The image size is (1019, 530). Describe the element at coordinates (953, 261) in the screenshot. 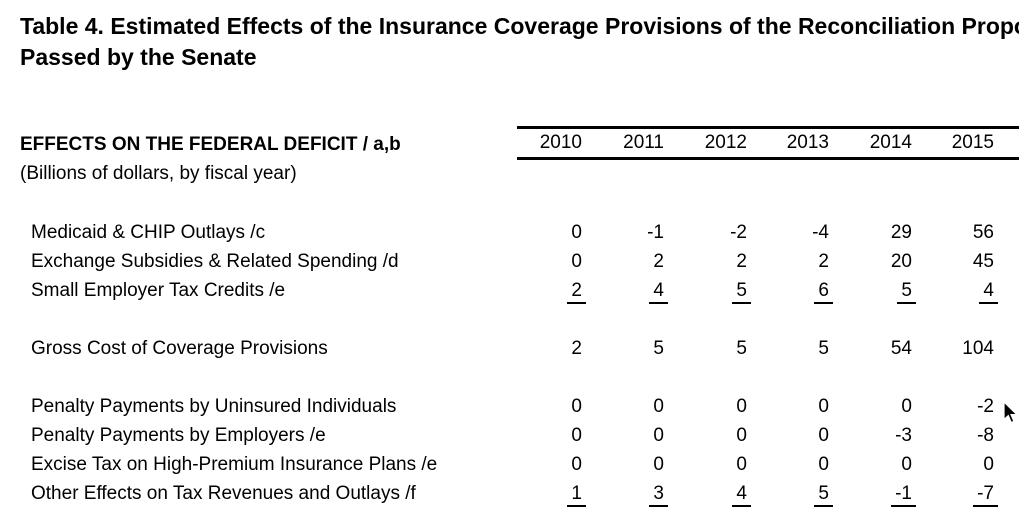

I see `value-cell: 45` at that location.